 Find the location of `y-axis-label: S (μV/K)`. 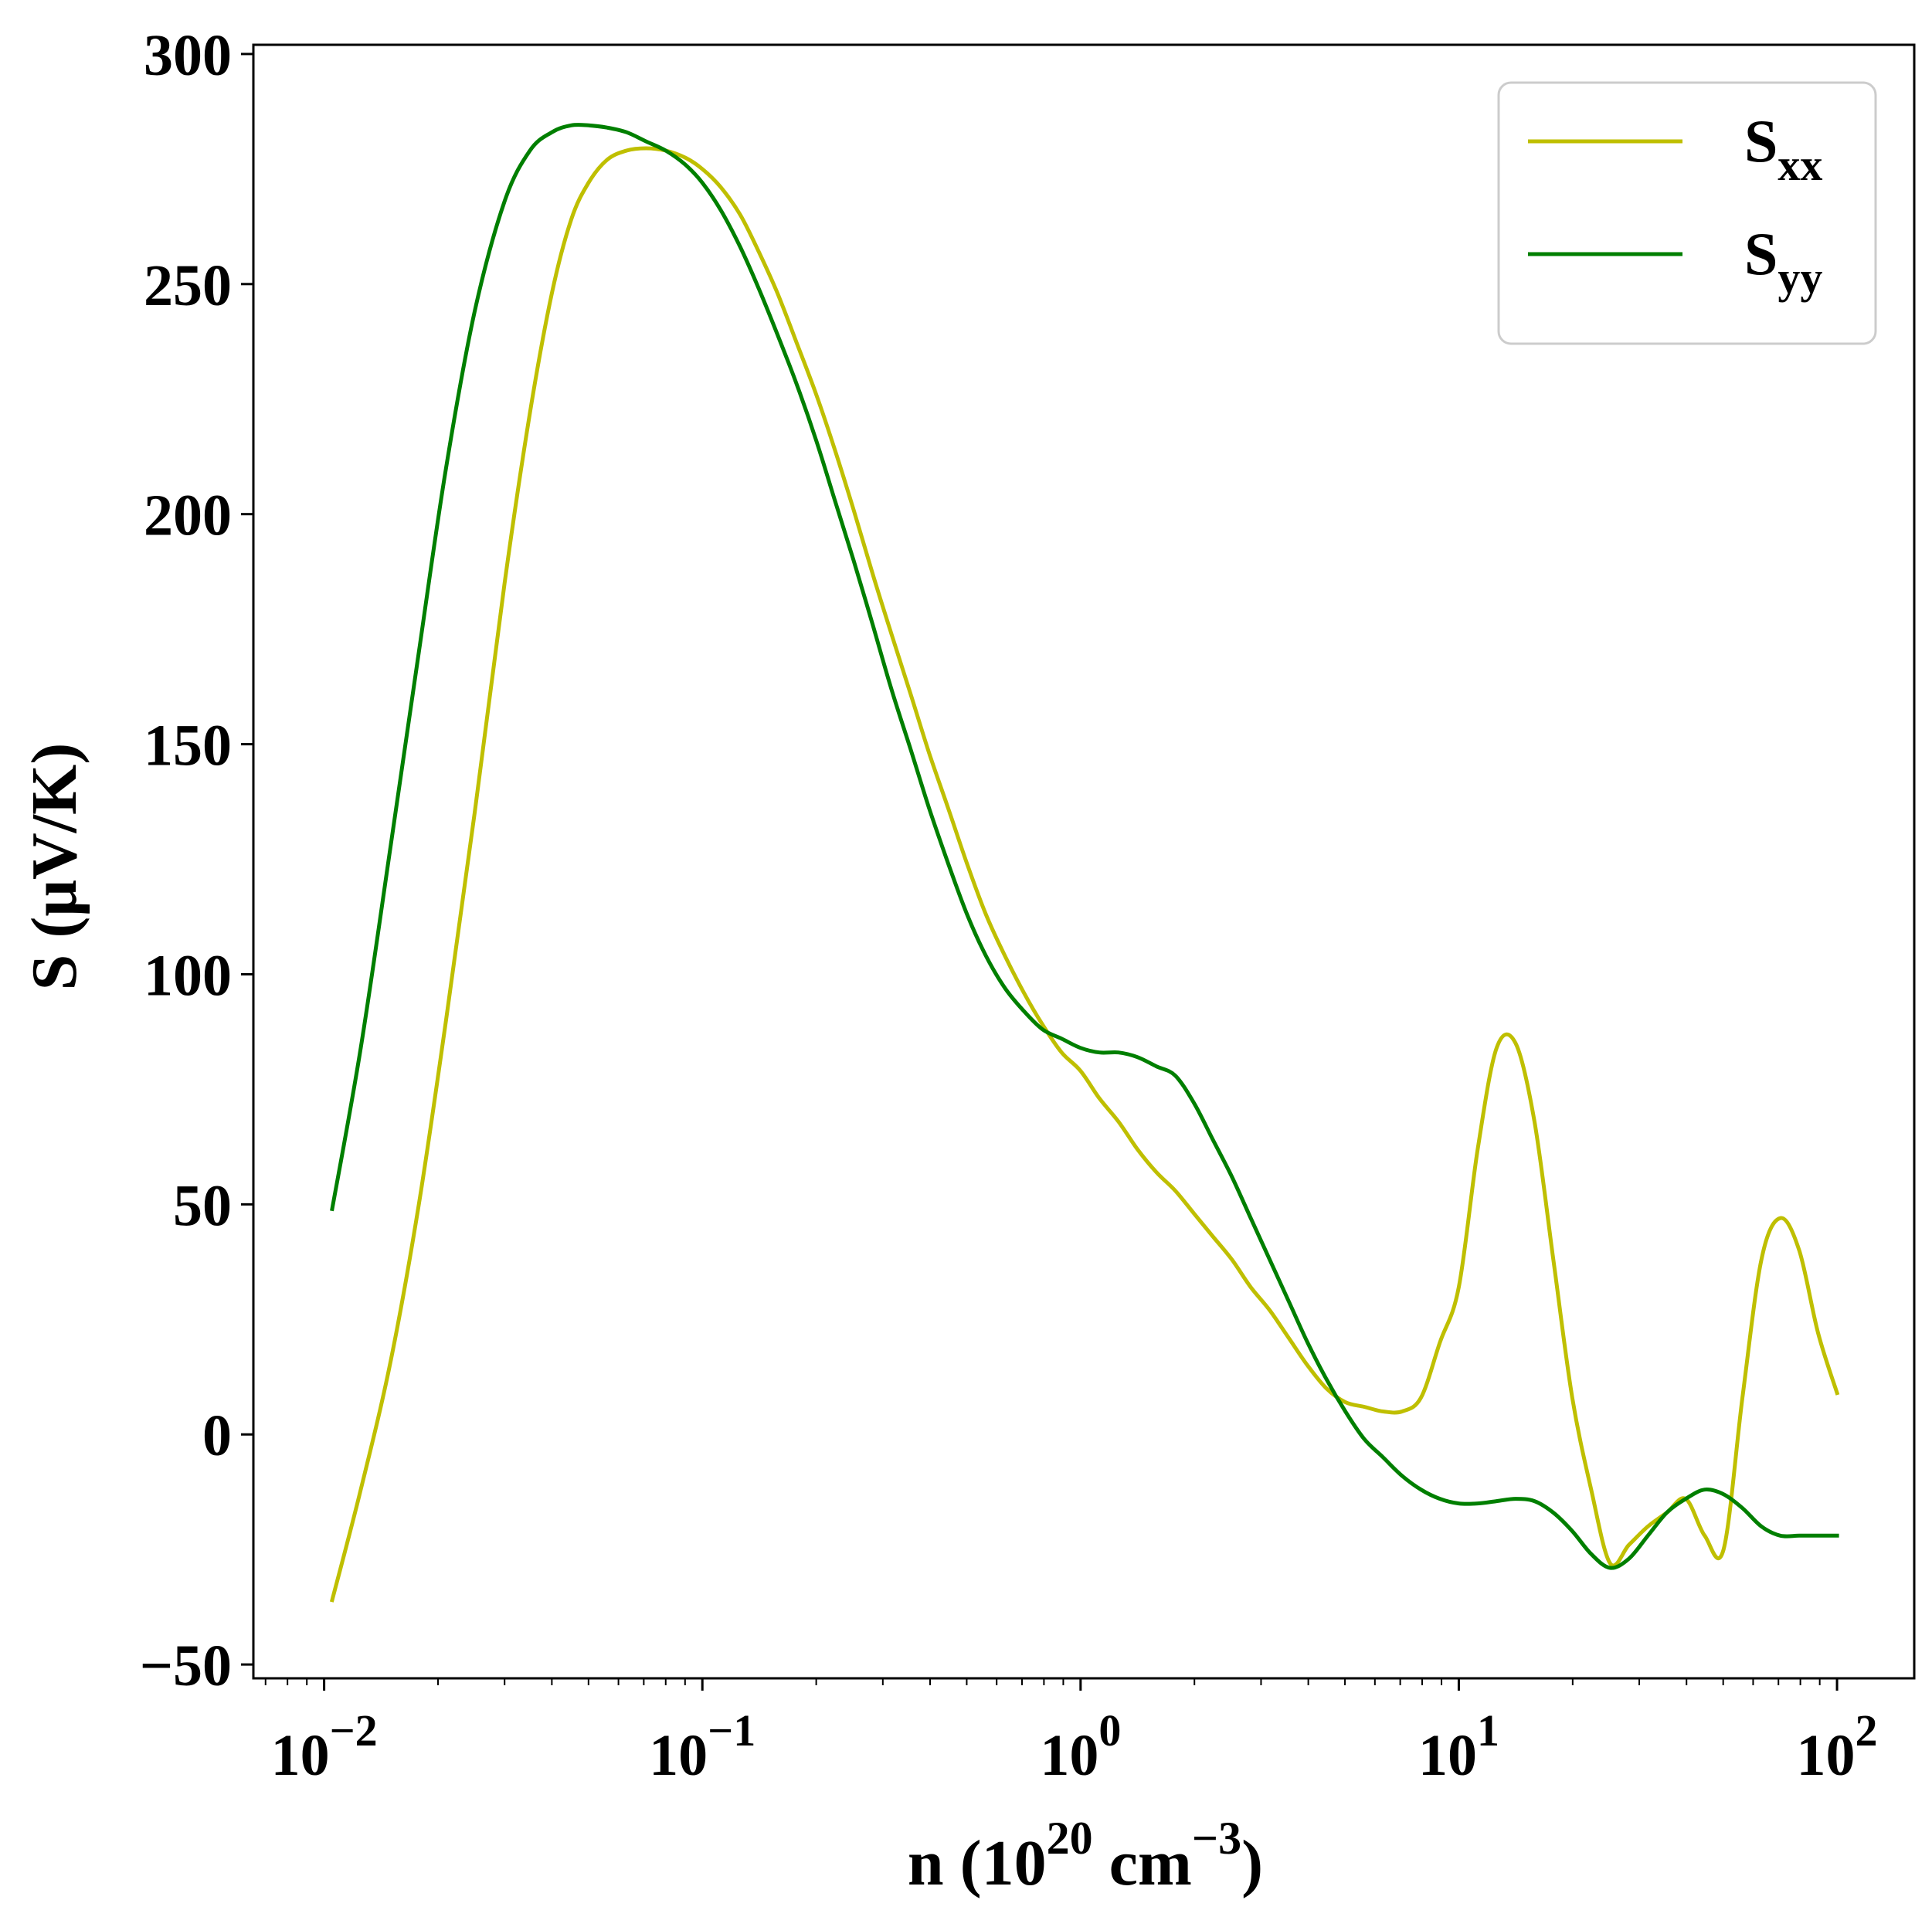

y-axis-label: S (μV/K) is located at coordinates (54, 867).